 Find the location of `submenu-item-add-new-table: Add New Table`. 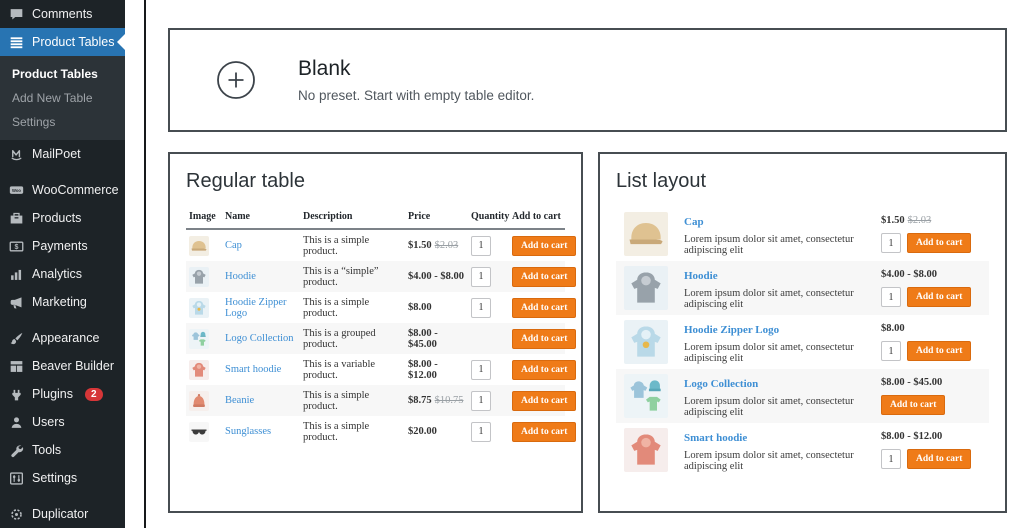

submenu-item-add-new-table: Add New Table is located at coordinates (52, 98).